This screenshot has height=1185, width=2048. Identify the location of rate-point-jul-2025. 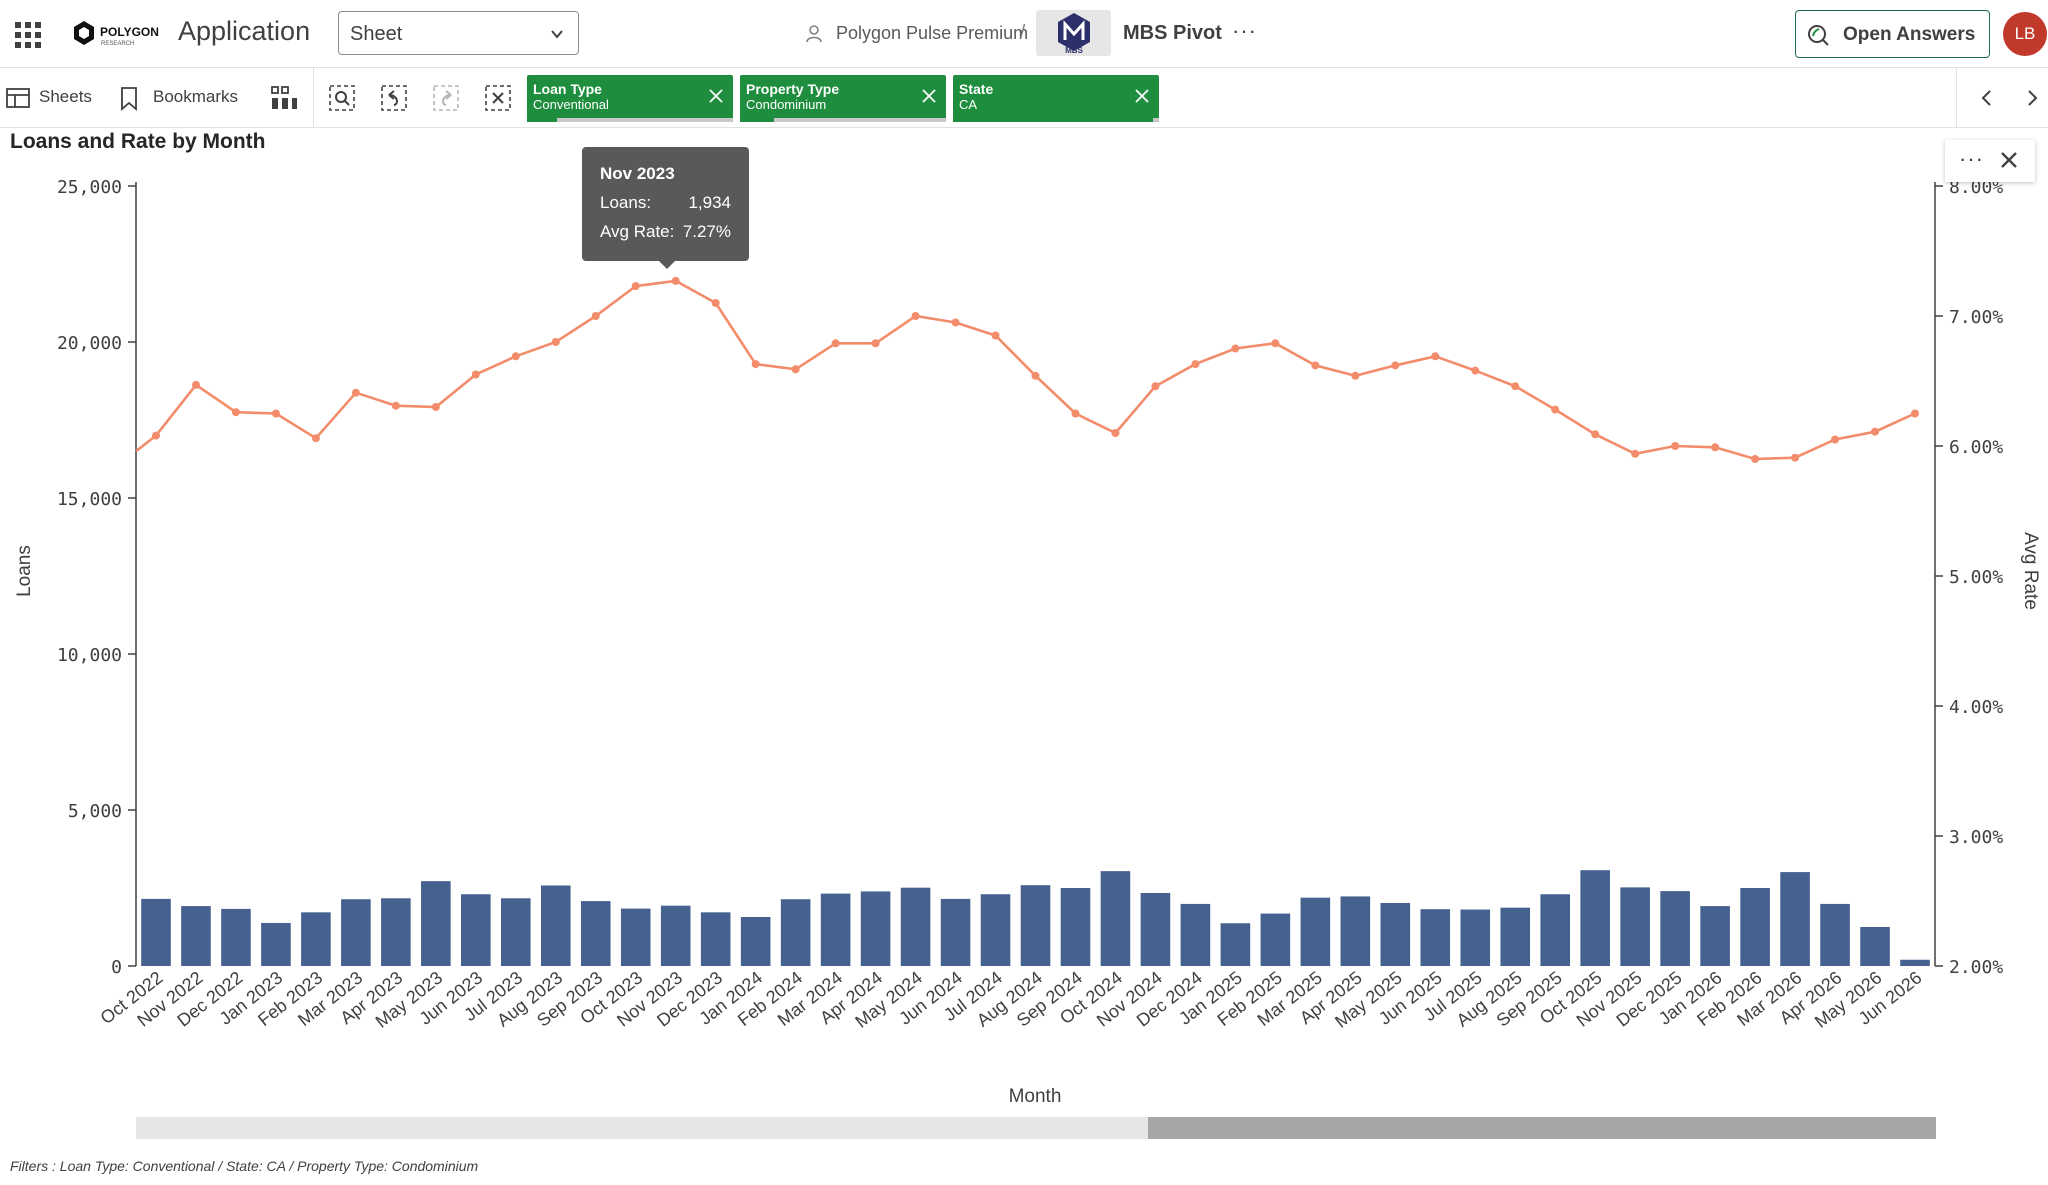
(1475, 370).